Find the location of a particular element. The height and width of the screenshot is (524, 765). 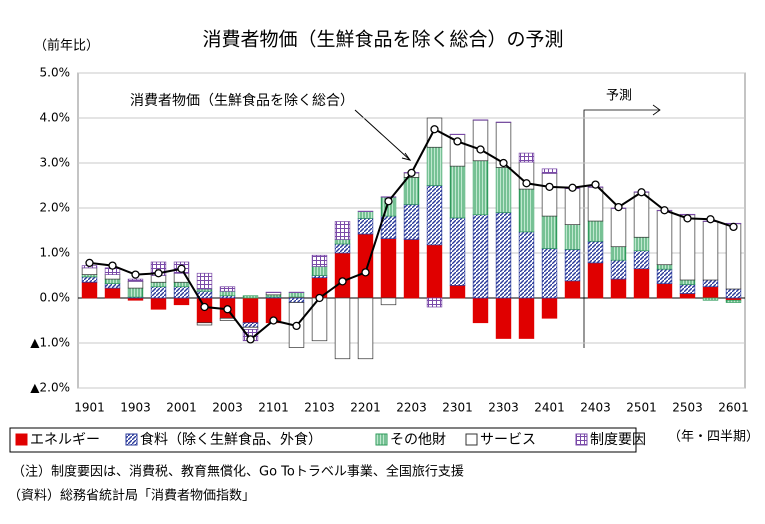

forecast-label: 予測 is located at coordinates (619, 96).